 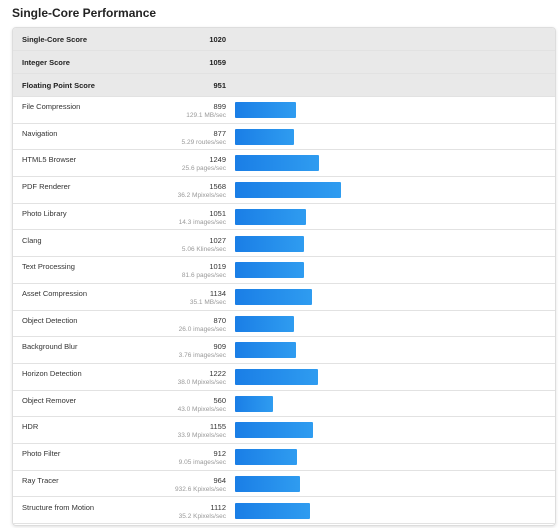 I want to click on test-name: Object Detection, so click(x=50, y=320).